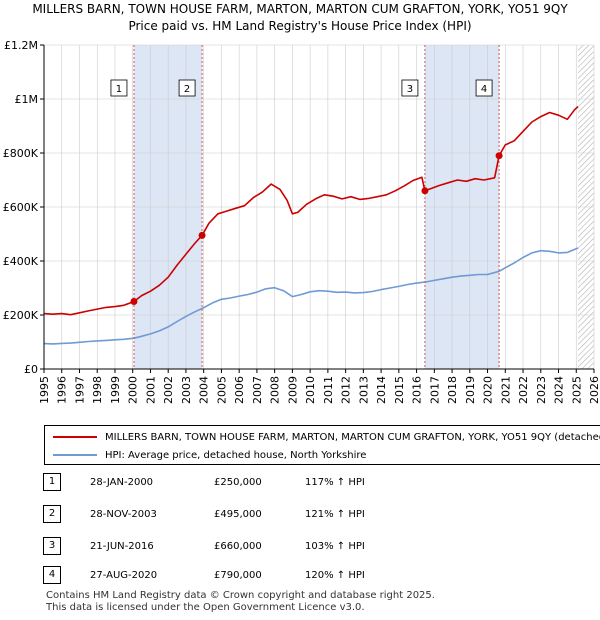 This screenshot has height=620, width=600. What do you see at coordinates (133, 390) in the screenshot?
I see `x-tick-label: 2000` at bounding box center [133, 390].